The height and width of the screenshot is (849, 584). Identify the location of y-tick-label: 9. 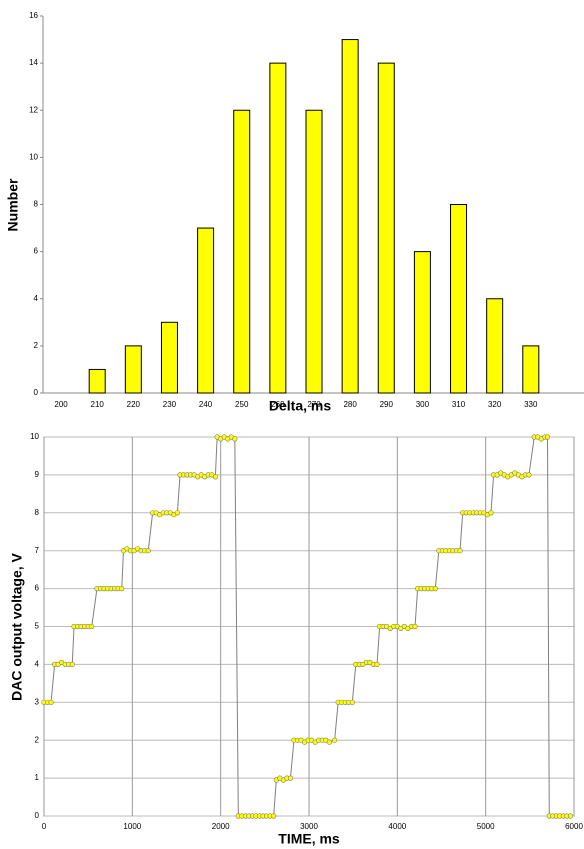
(37, 474).